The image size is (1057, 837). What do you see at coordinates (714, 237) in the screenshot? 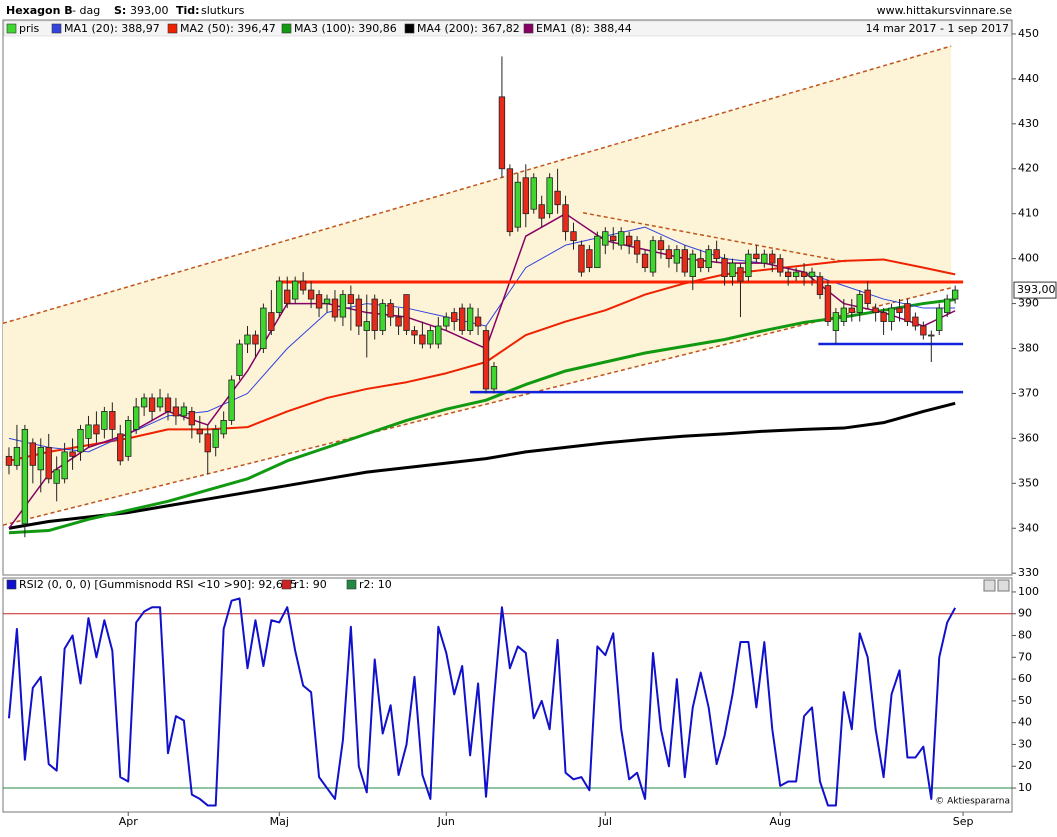
I see `trend-line` at bounding box center [714, 237].